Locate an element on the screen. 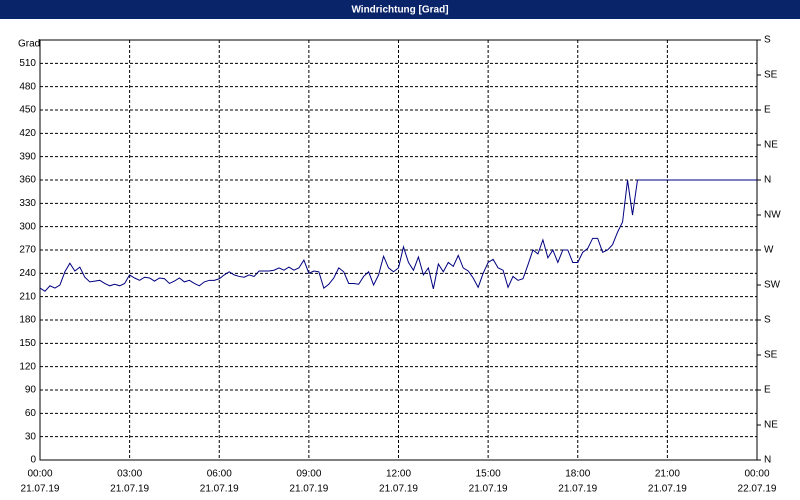  y-tick-label: 480 is located at coordinates (27, 86).